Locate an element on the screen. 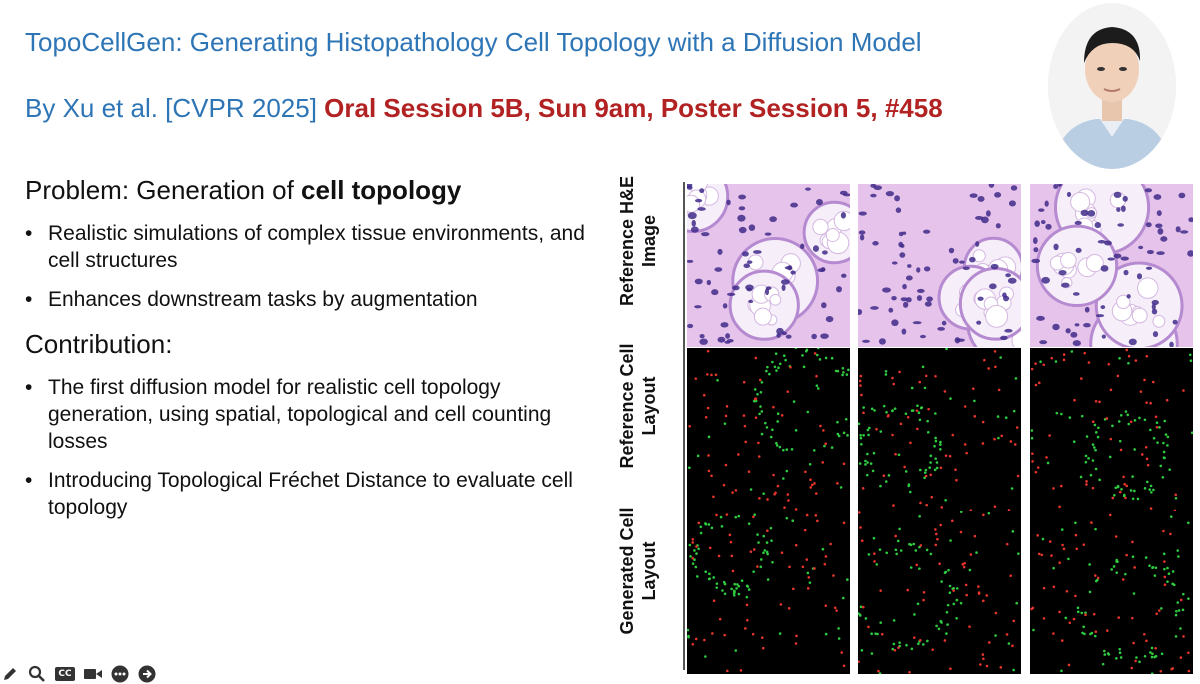  contribution-heading: Contribution: is located at coordinates (99, 344).